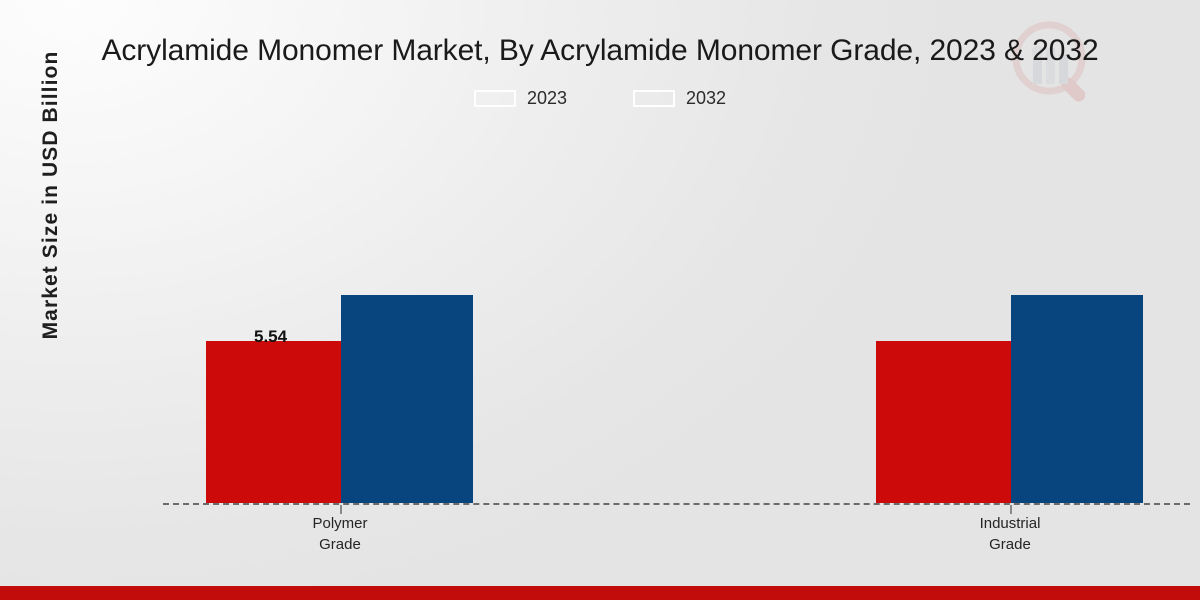  Describe the element at coordinates (943, 422) in the screenshot. I see `bar-industrial-grade-2023` at that location.